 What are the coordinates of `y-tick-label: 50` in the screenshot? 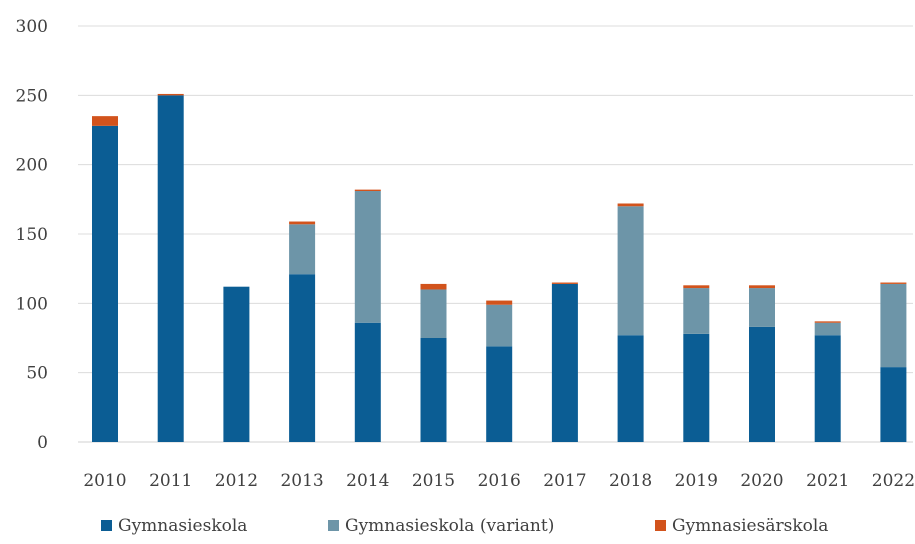 It's located at (37, 374).